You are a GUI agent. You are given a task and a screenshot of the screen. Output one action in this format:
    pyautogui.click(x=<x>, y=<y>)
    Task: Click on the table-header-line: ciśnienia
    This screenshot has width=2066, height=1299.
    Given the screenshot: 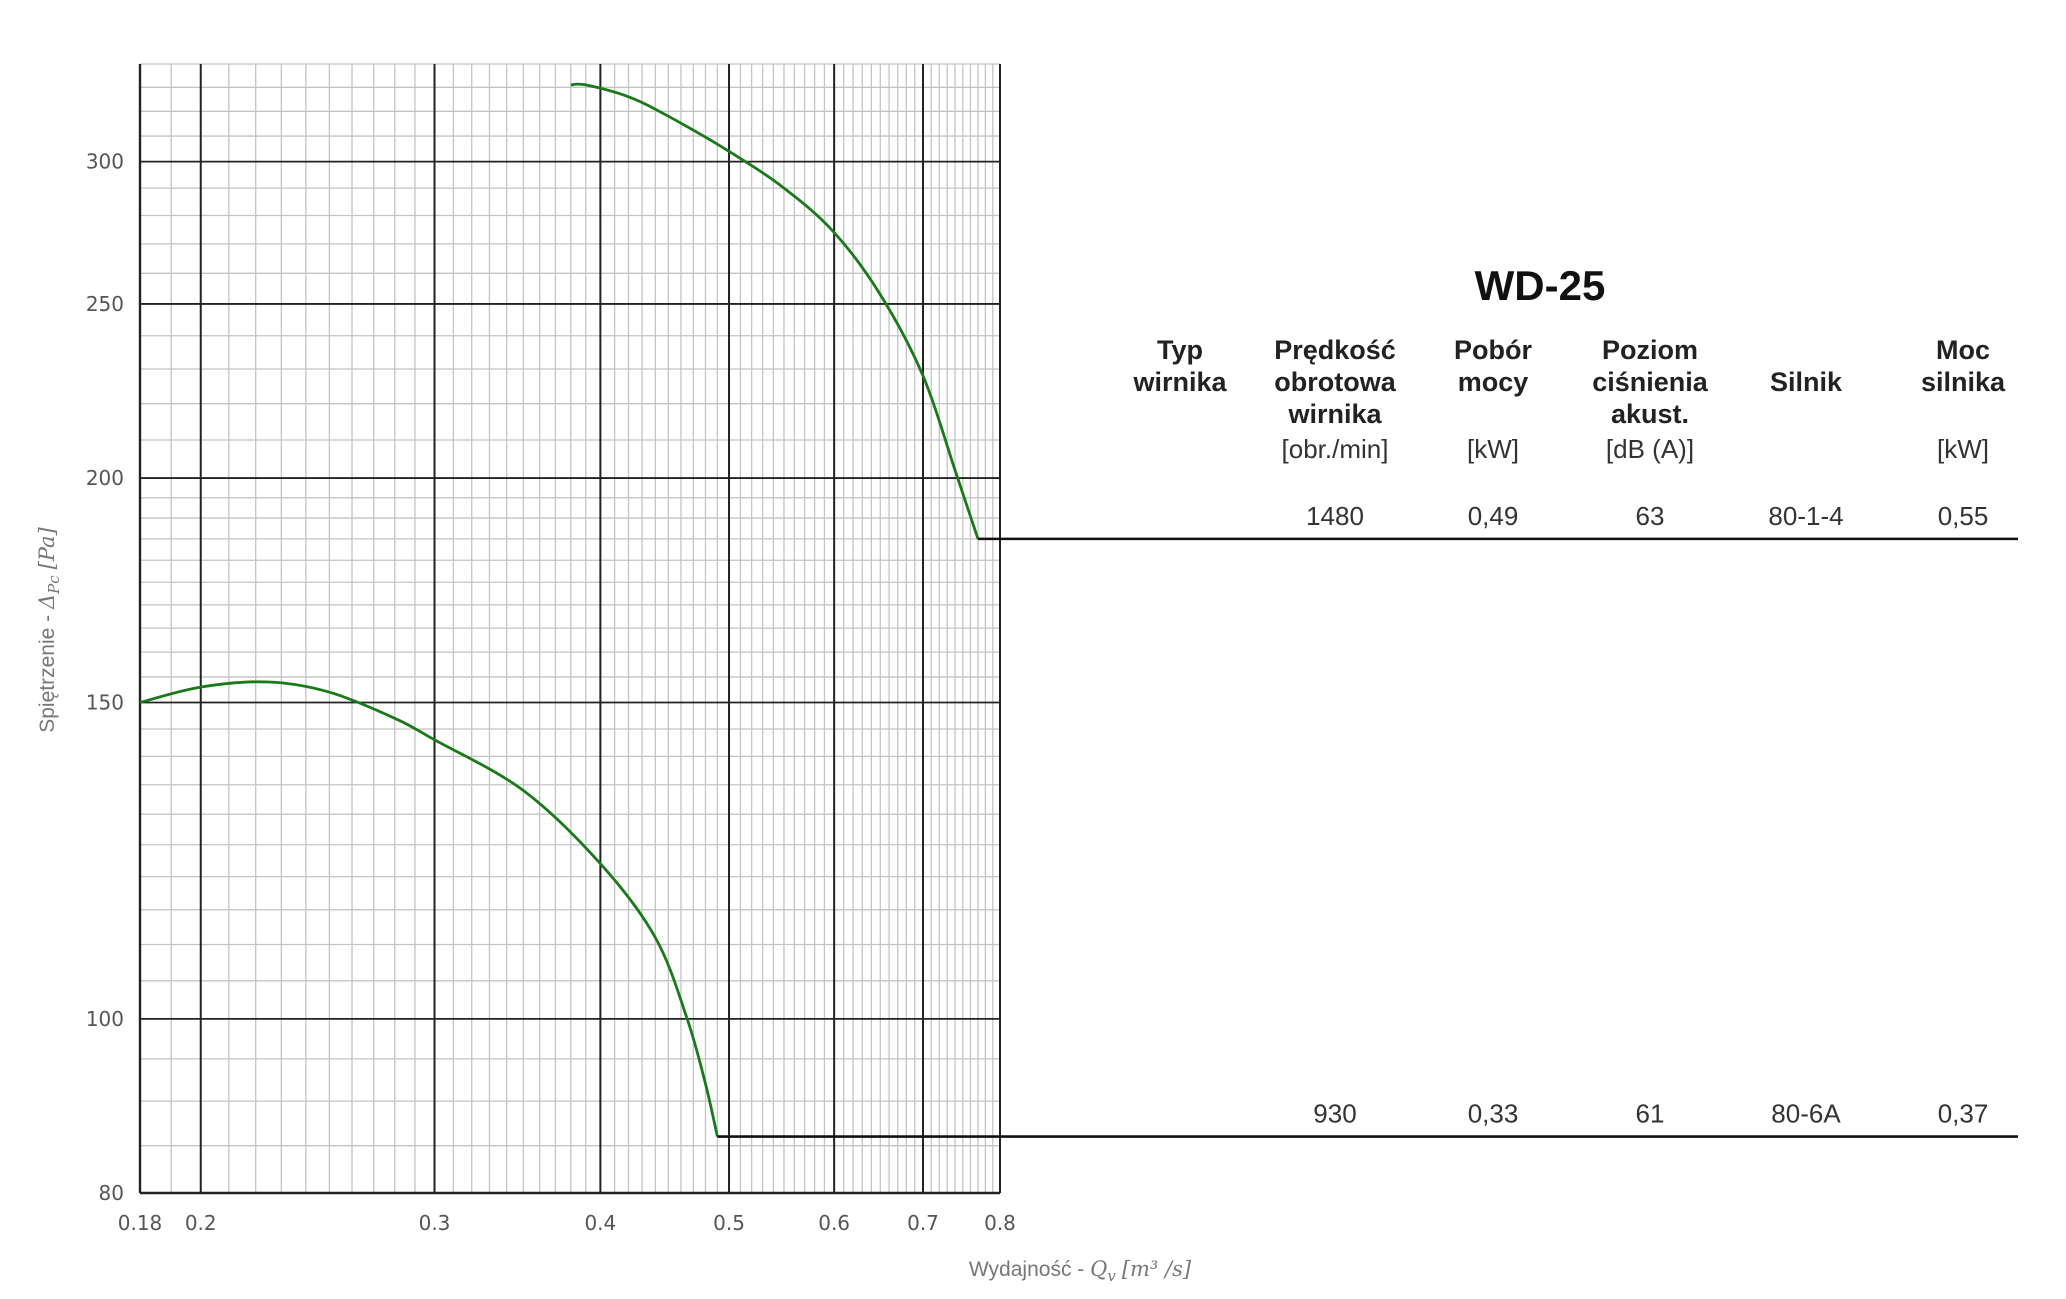 What is the action you would take?
    pyautogui.click(x=1650, y=382)
    